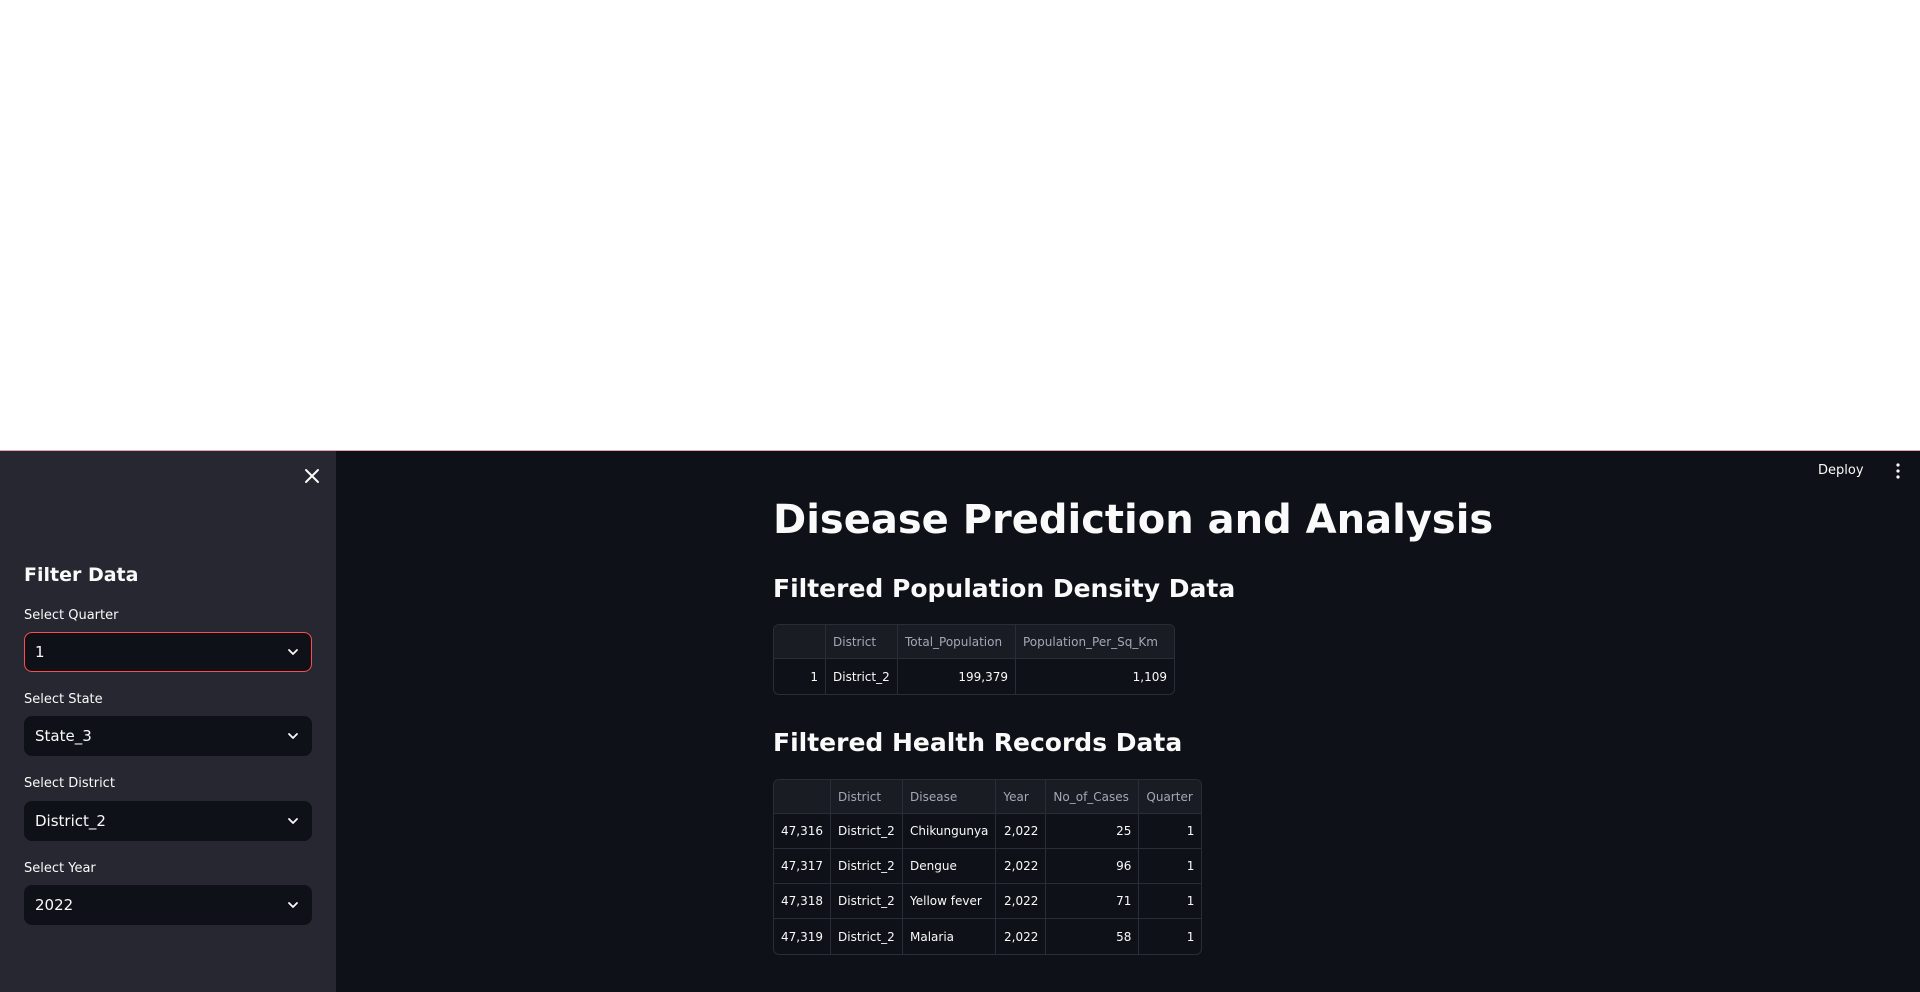  I want to click on column-header: Disease, so click(950, 797).